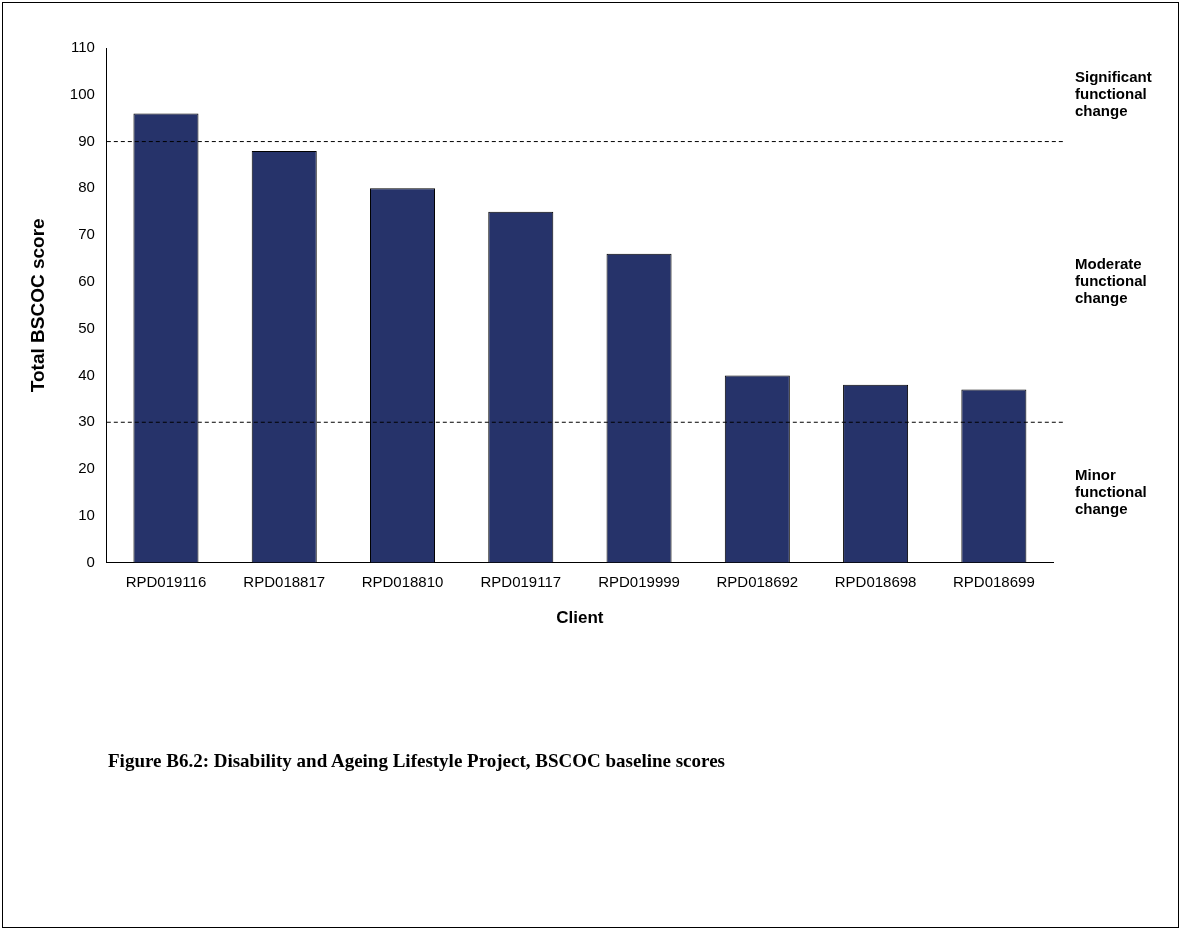  Describe the element at coordinates (90, 561) in the screenshot. I see `y-tick-label: 0` at that location.